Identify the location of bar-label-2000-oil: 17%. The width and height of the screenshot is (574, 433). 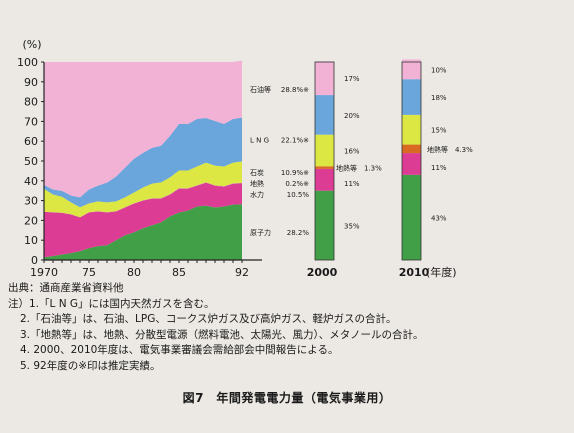
(352, 79).